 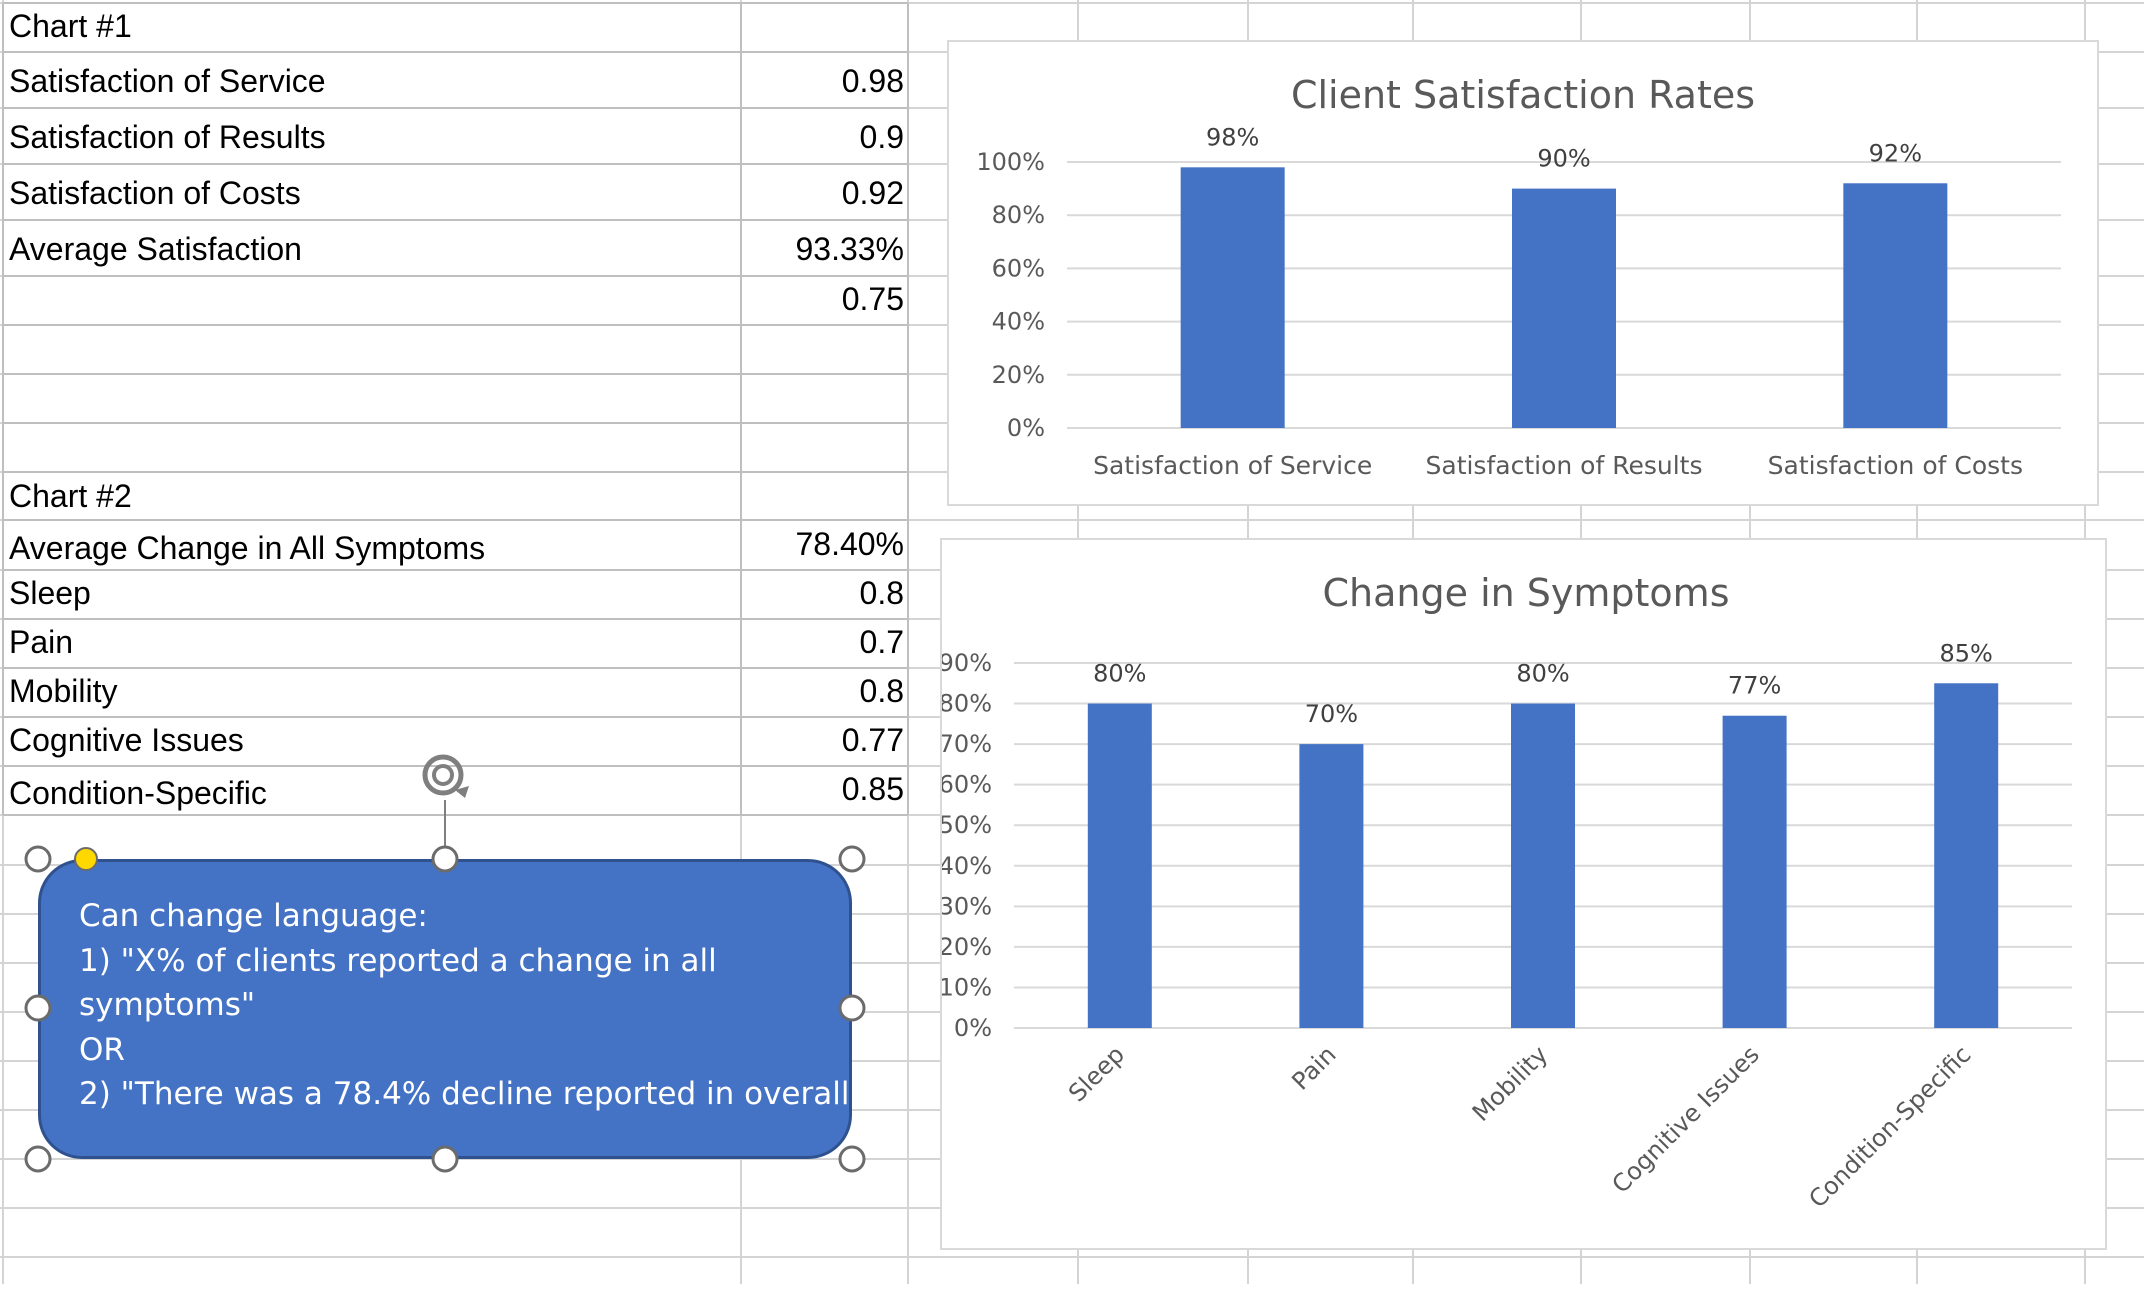 What do you see at coordinates (872, 740) in the screenshot?
I see `cell-value-cognitive: 0.77` at bounding box center [872, 740].